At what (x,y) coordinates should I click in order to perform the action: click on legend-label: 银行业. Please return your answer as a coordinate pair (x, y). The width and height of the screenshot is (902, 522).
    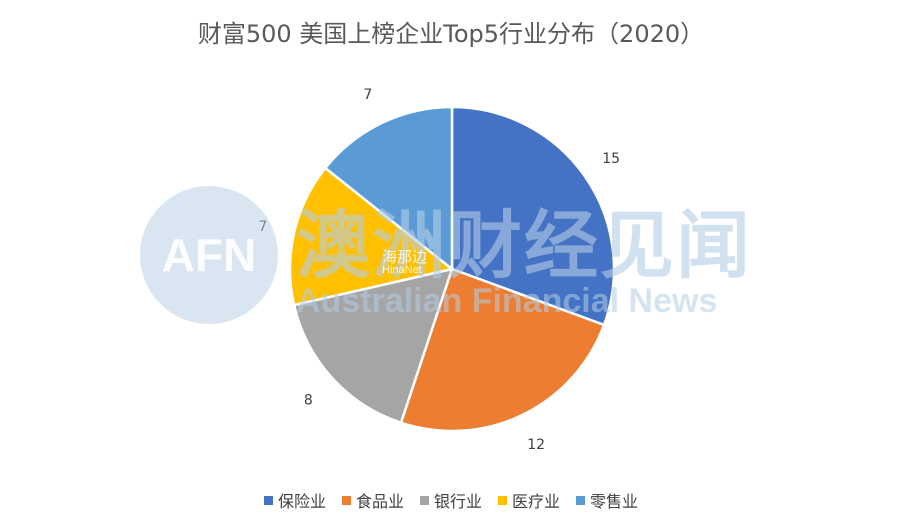
    Looking at the image, I should click on (457, 501).